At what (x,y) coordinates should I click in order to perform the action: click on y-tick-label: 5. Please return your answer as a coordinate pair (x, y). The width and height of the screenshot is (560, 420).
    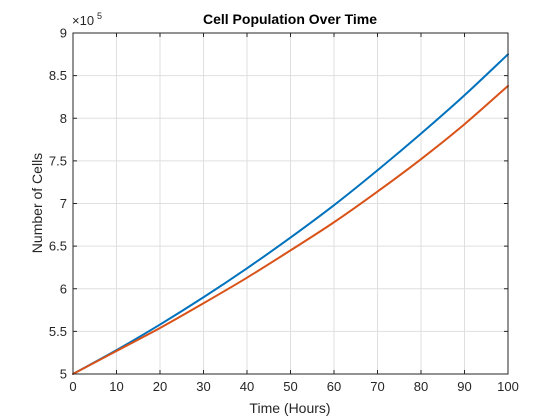
    Looking at the image, I should click on (63, 374).